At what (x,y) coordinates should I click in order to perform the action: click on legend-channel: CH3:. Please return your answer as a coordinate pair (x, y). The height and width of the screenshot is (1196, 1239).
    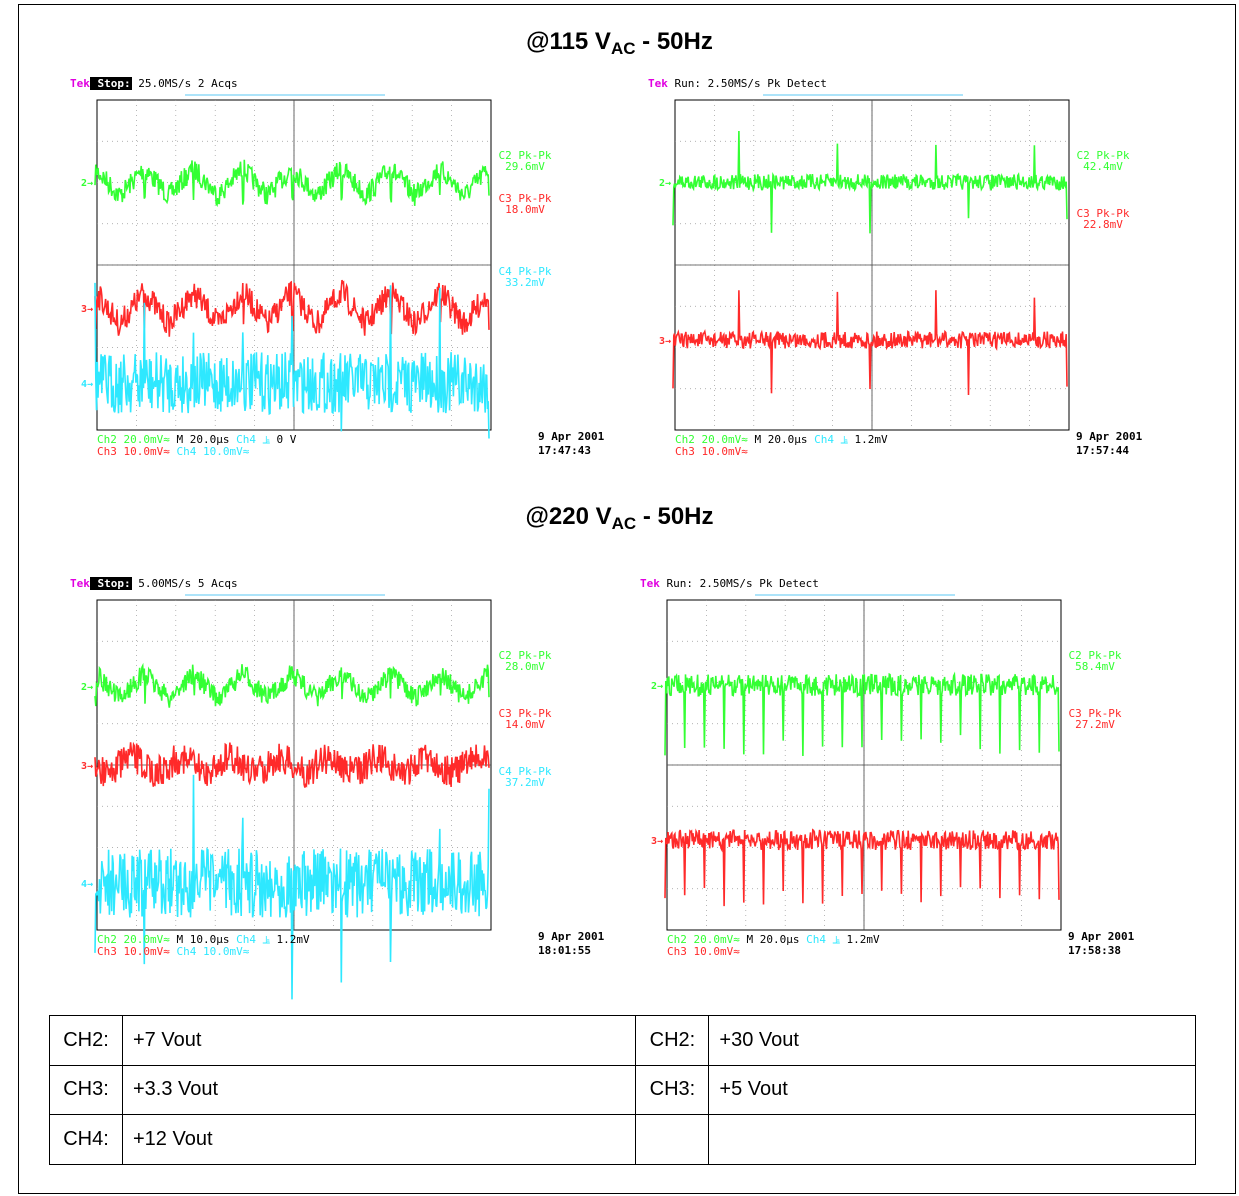
    Looking at the image, I should click on (86, 1090).